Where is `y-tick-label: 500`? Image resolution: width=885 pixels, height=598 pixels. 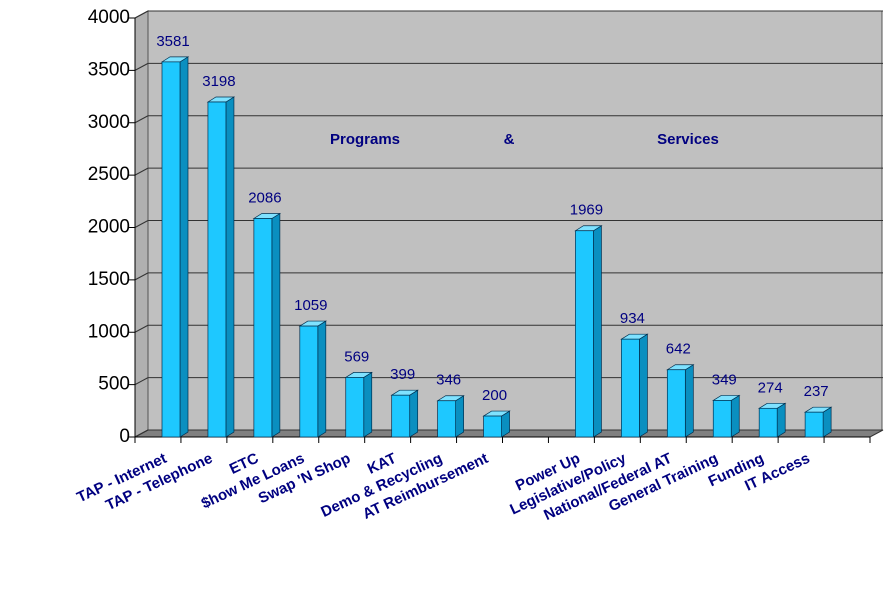 y-tick-label: 500 is located at coordinates (114, 384).